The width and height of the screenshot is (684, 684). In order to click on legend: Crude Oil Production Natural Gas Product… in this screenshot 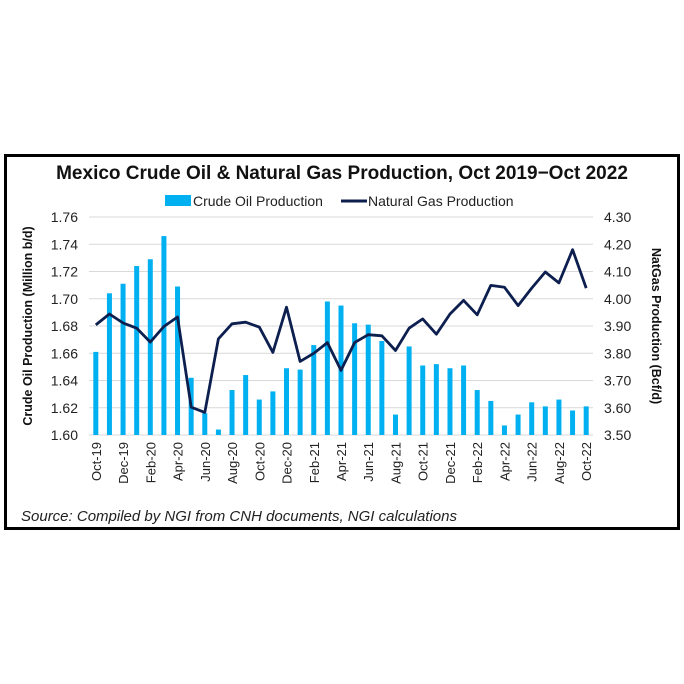, I will do `click(339, 201)`.